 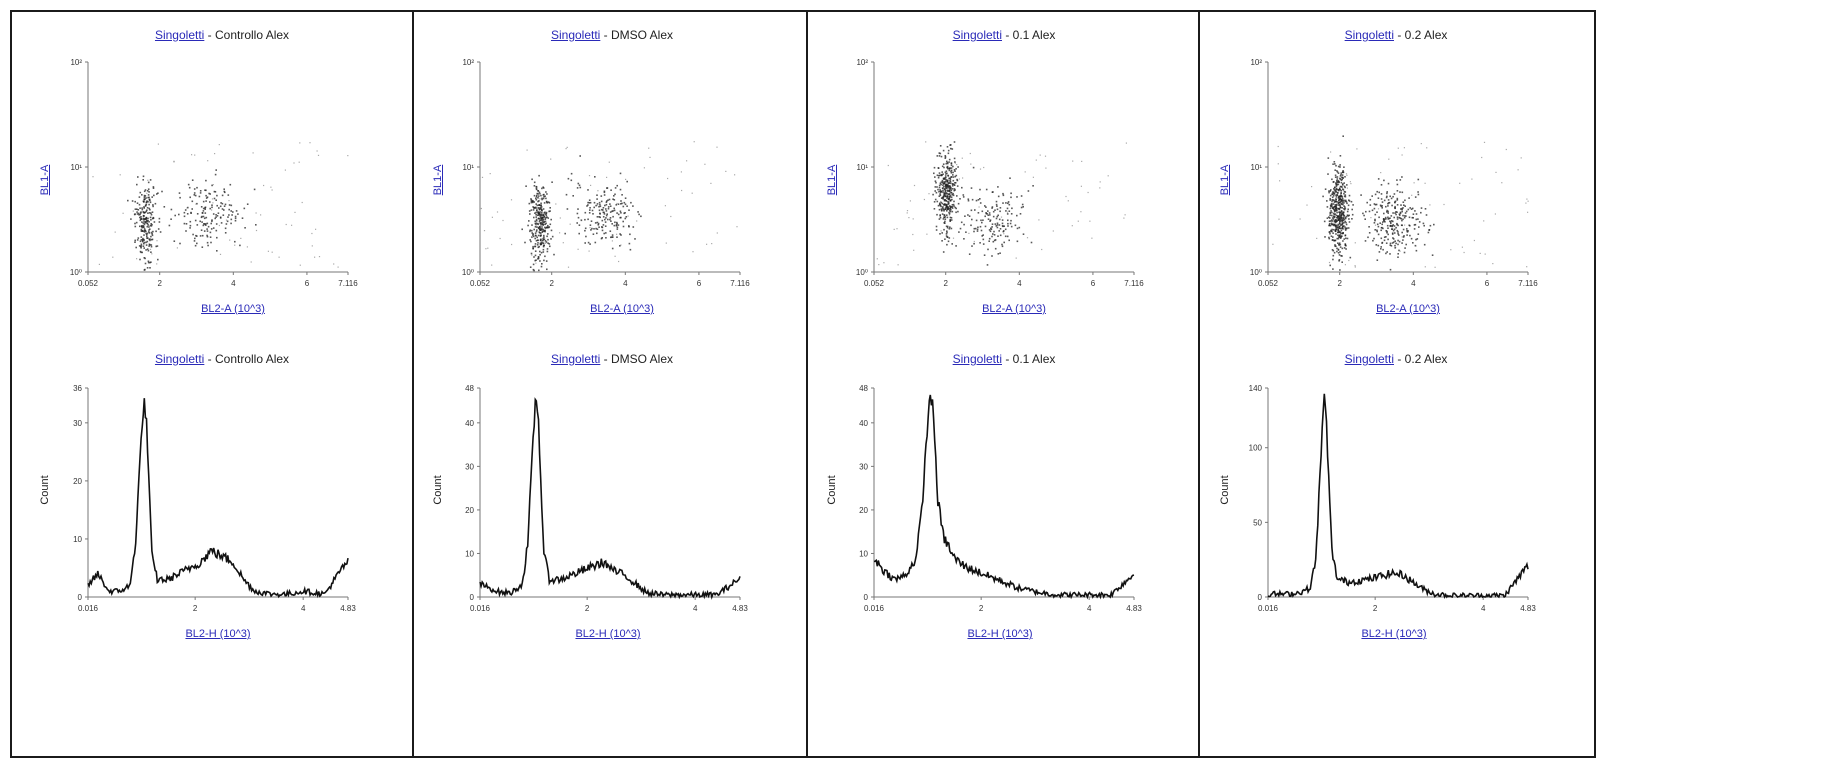 What do you see at coordinates (862, 167) in the screenshot?
I see `scatter-y-tick-label: 10¹` at bounding box center [862, 167].